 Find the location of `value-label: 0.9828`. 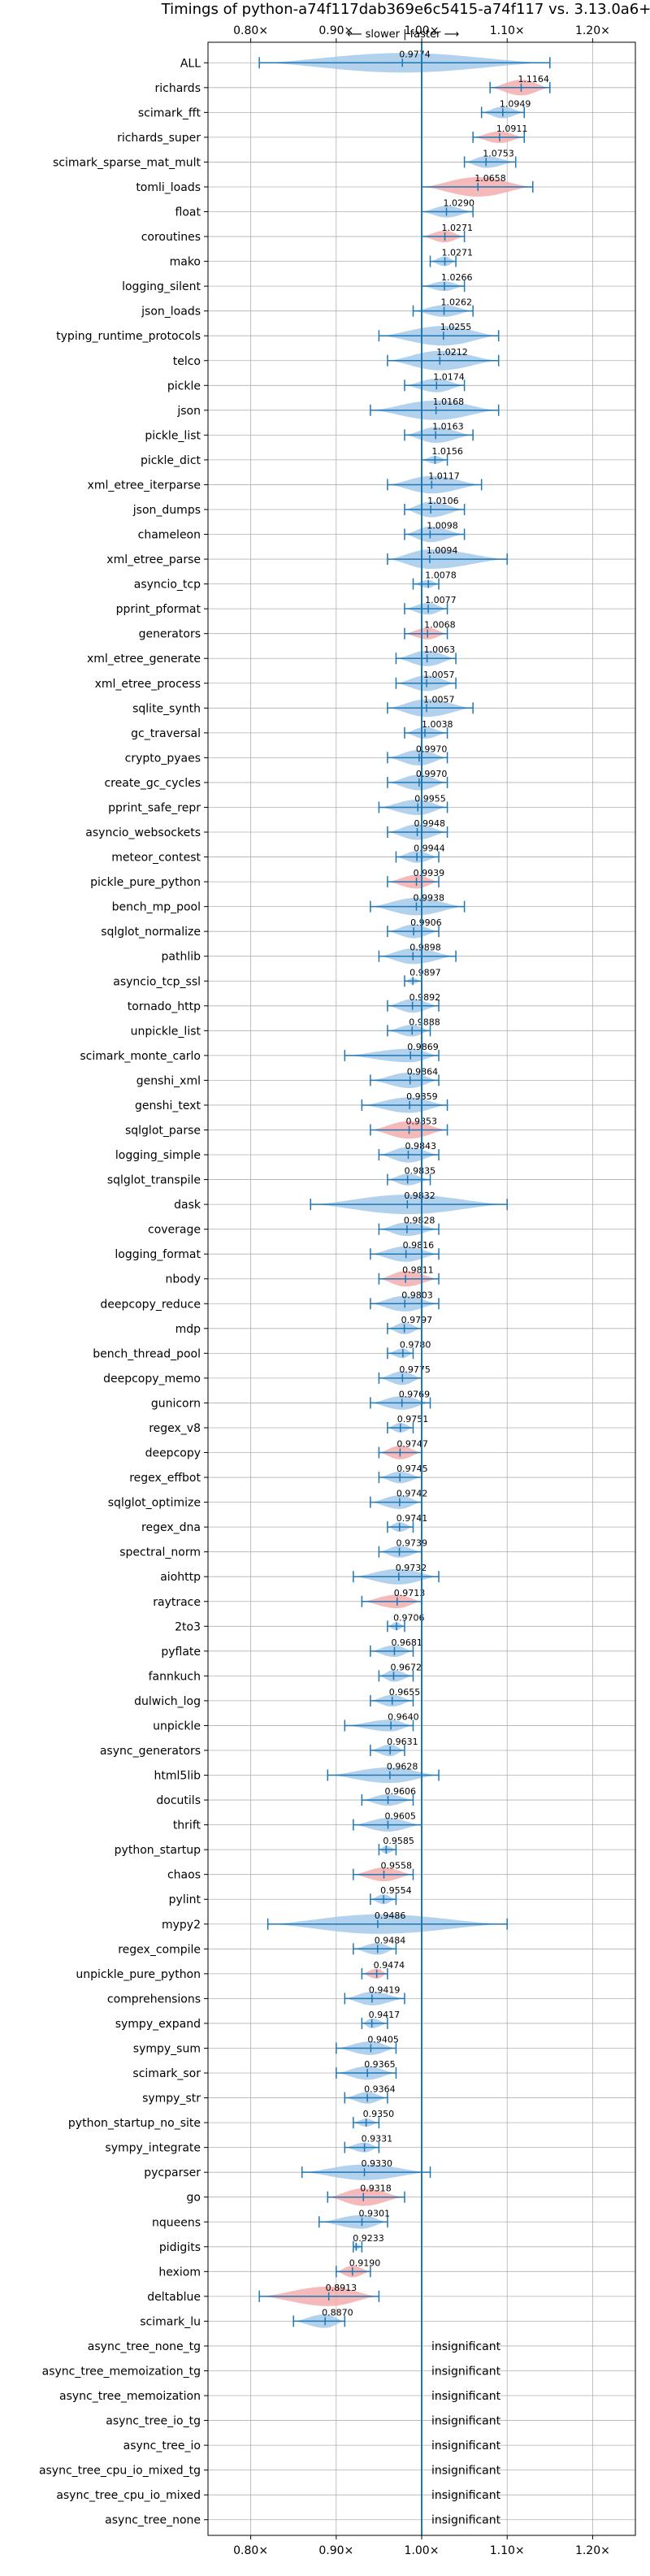

value-label: 0.9828 is located at coordinates (420, 1221).